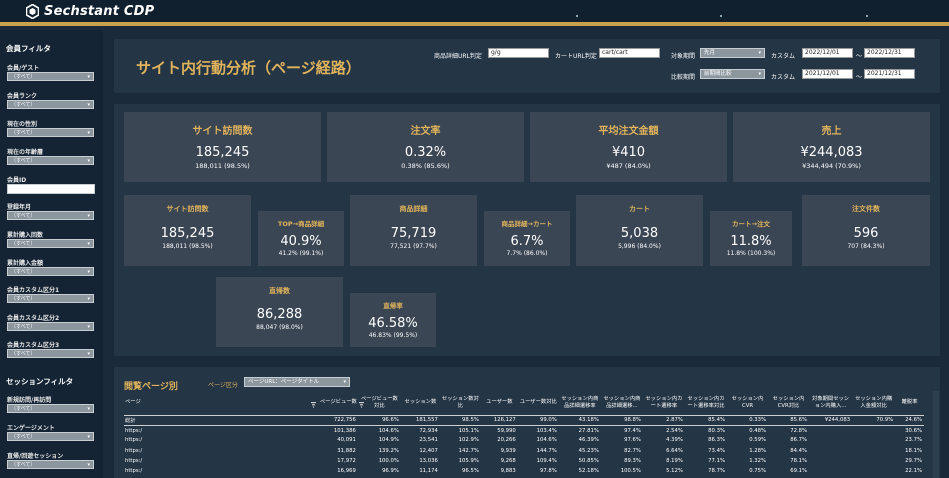  Describe the element at coordinates (799, 460) in the screenshot. I see `metric-cell: 78.1%` at that location.